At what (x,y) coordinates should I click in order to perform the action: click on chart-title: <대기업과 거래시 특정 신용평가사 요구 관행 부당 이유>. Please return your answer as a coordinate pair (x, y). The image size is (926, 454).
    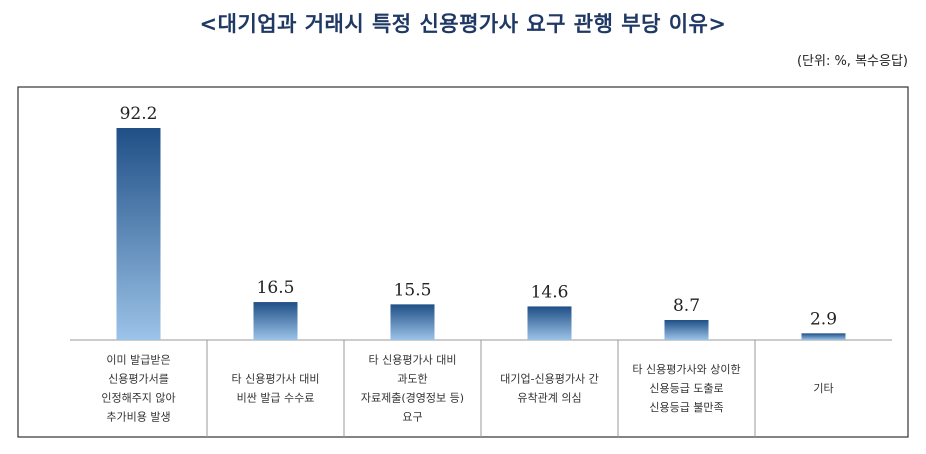
    Looking at the image, I should click on (463, 24).